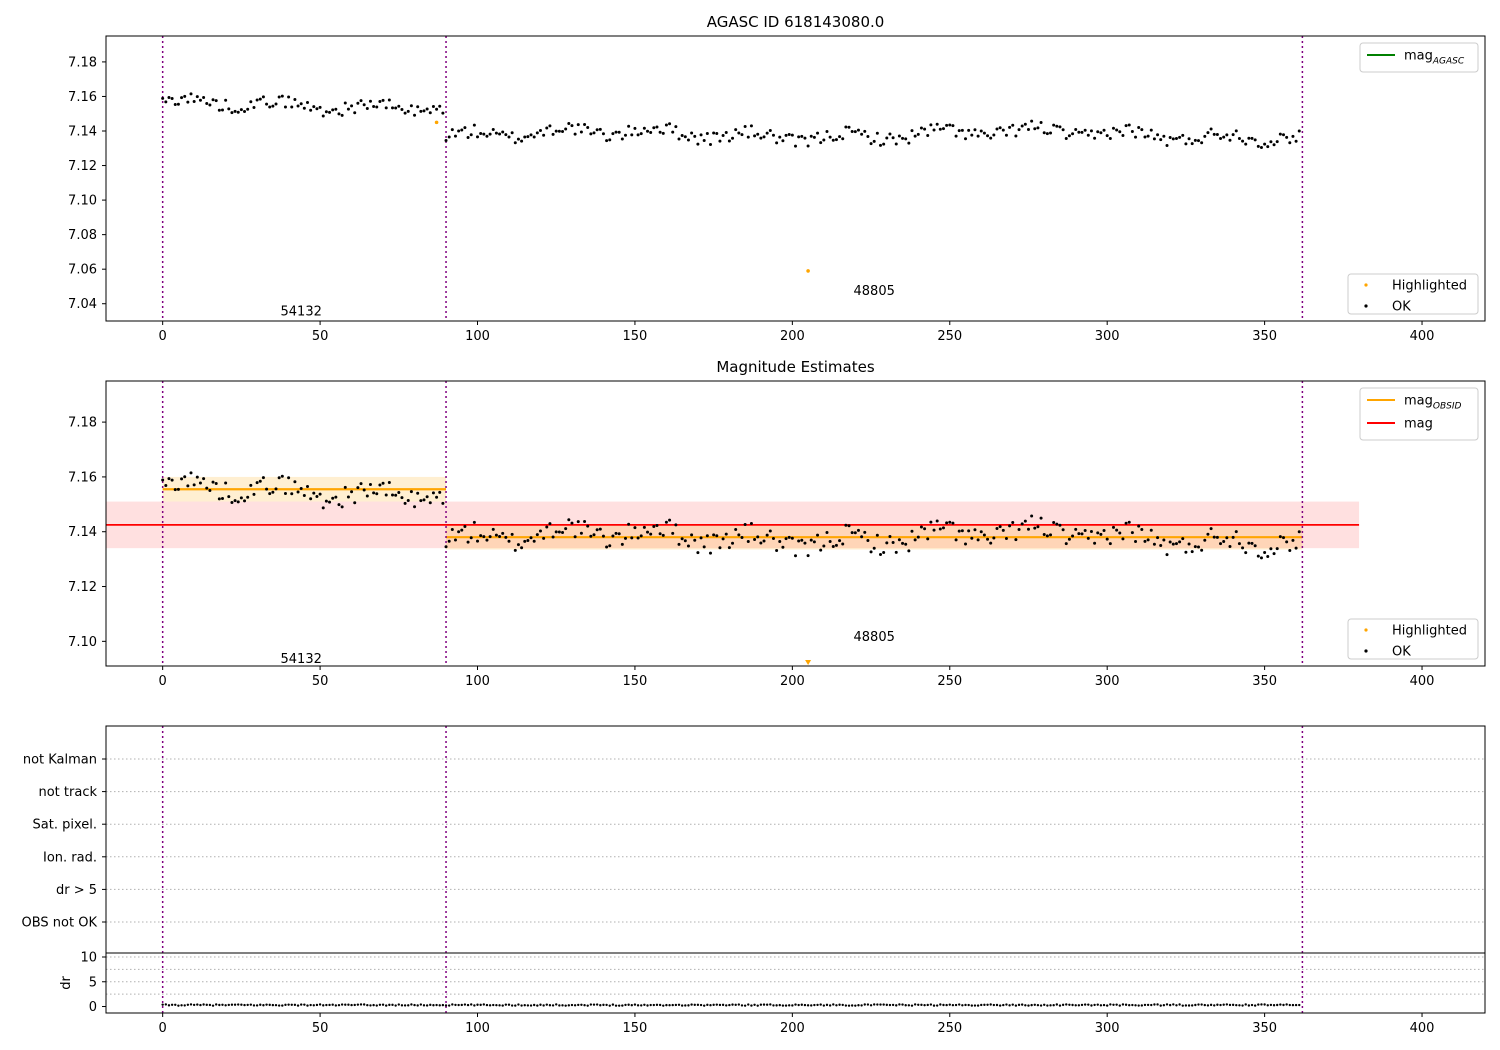 This screenshot has width=1500, height=1050. I want to click on y-axis: 7.10 7.12 7.14 7.16 7.18, so click(87, 533).